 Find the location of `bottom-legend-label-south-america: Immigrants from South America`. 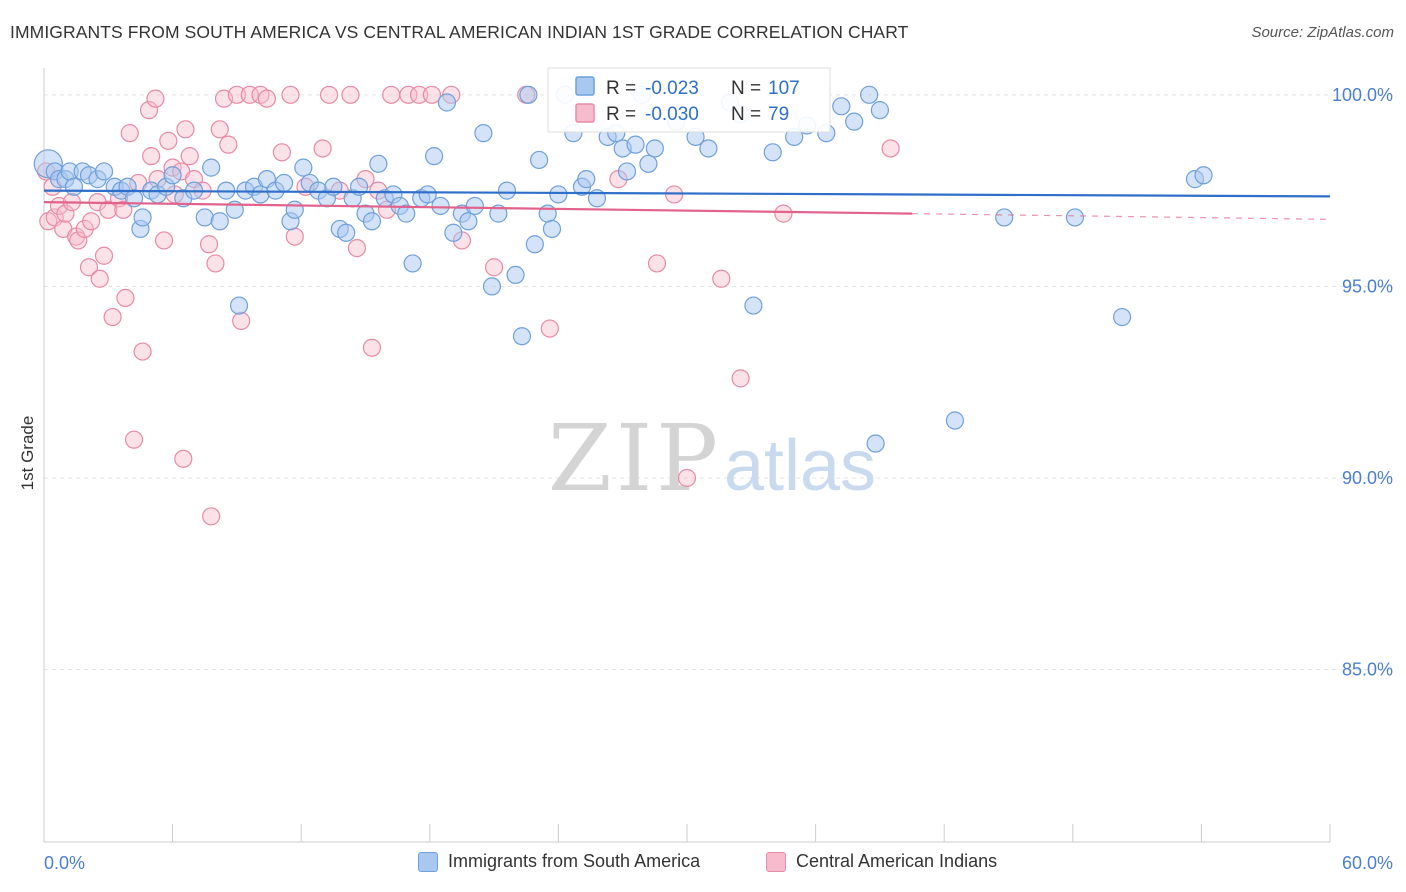

bottom-legend-label-south-america: Immigrants from South America is located at coordinates (574, 861).